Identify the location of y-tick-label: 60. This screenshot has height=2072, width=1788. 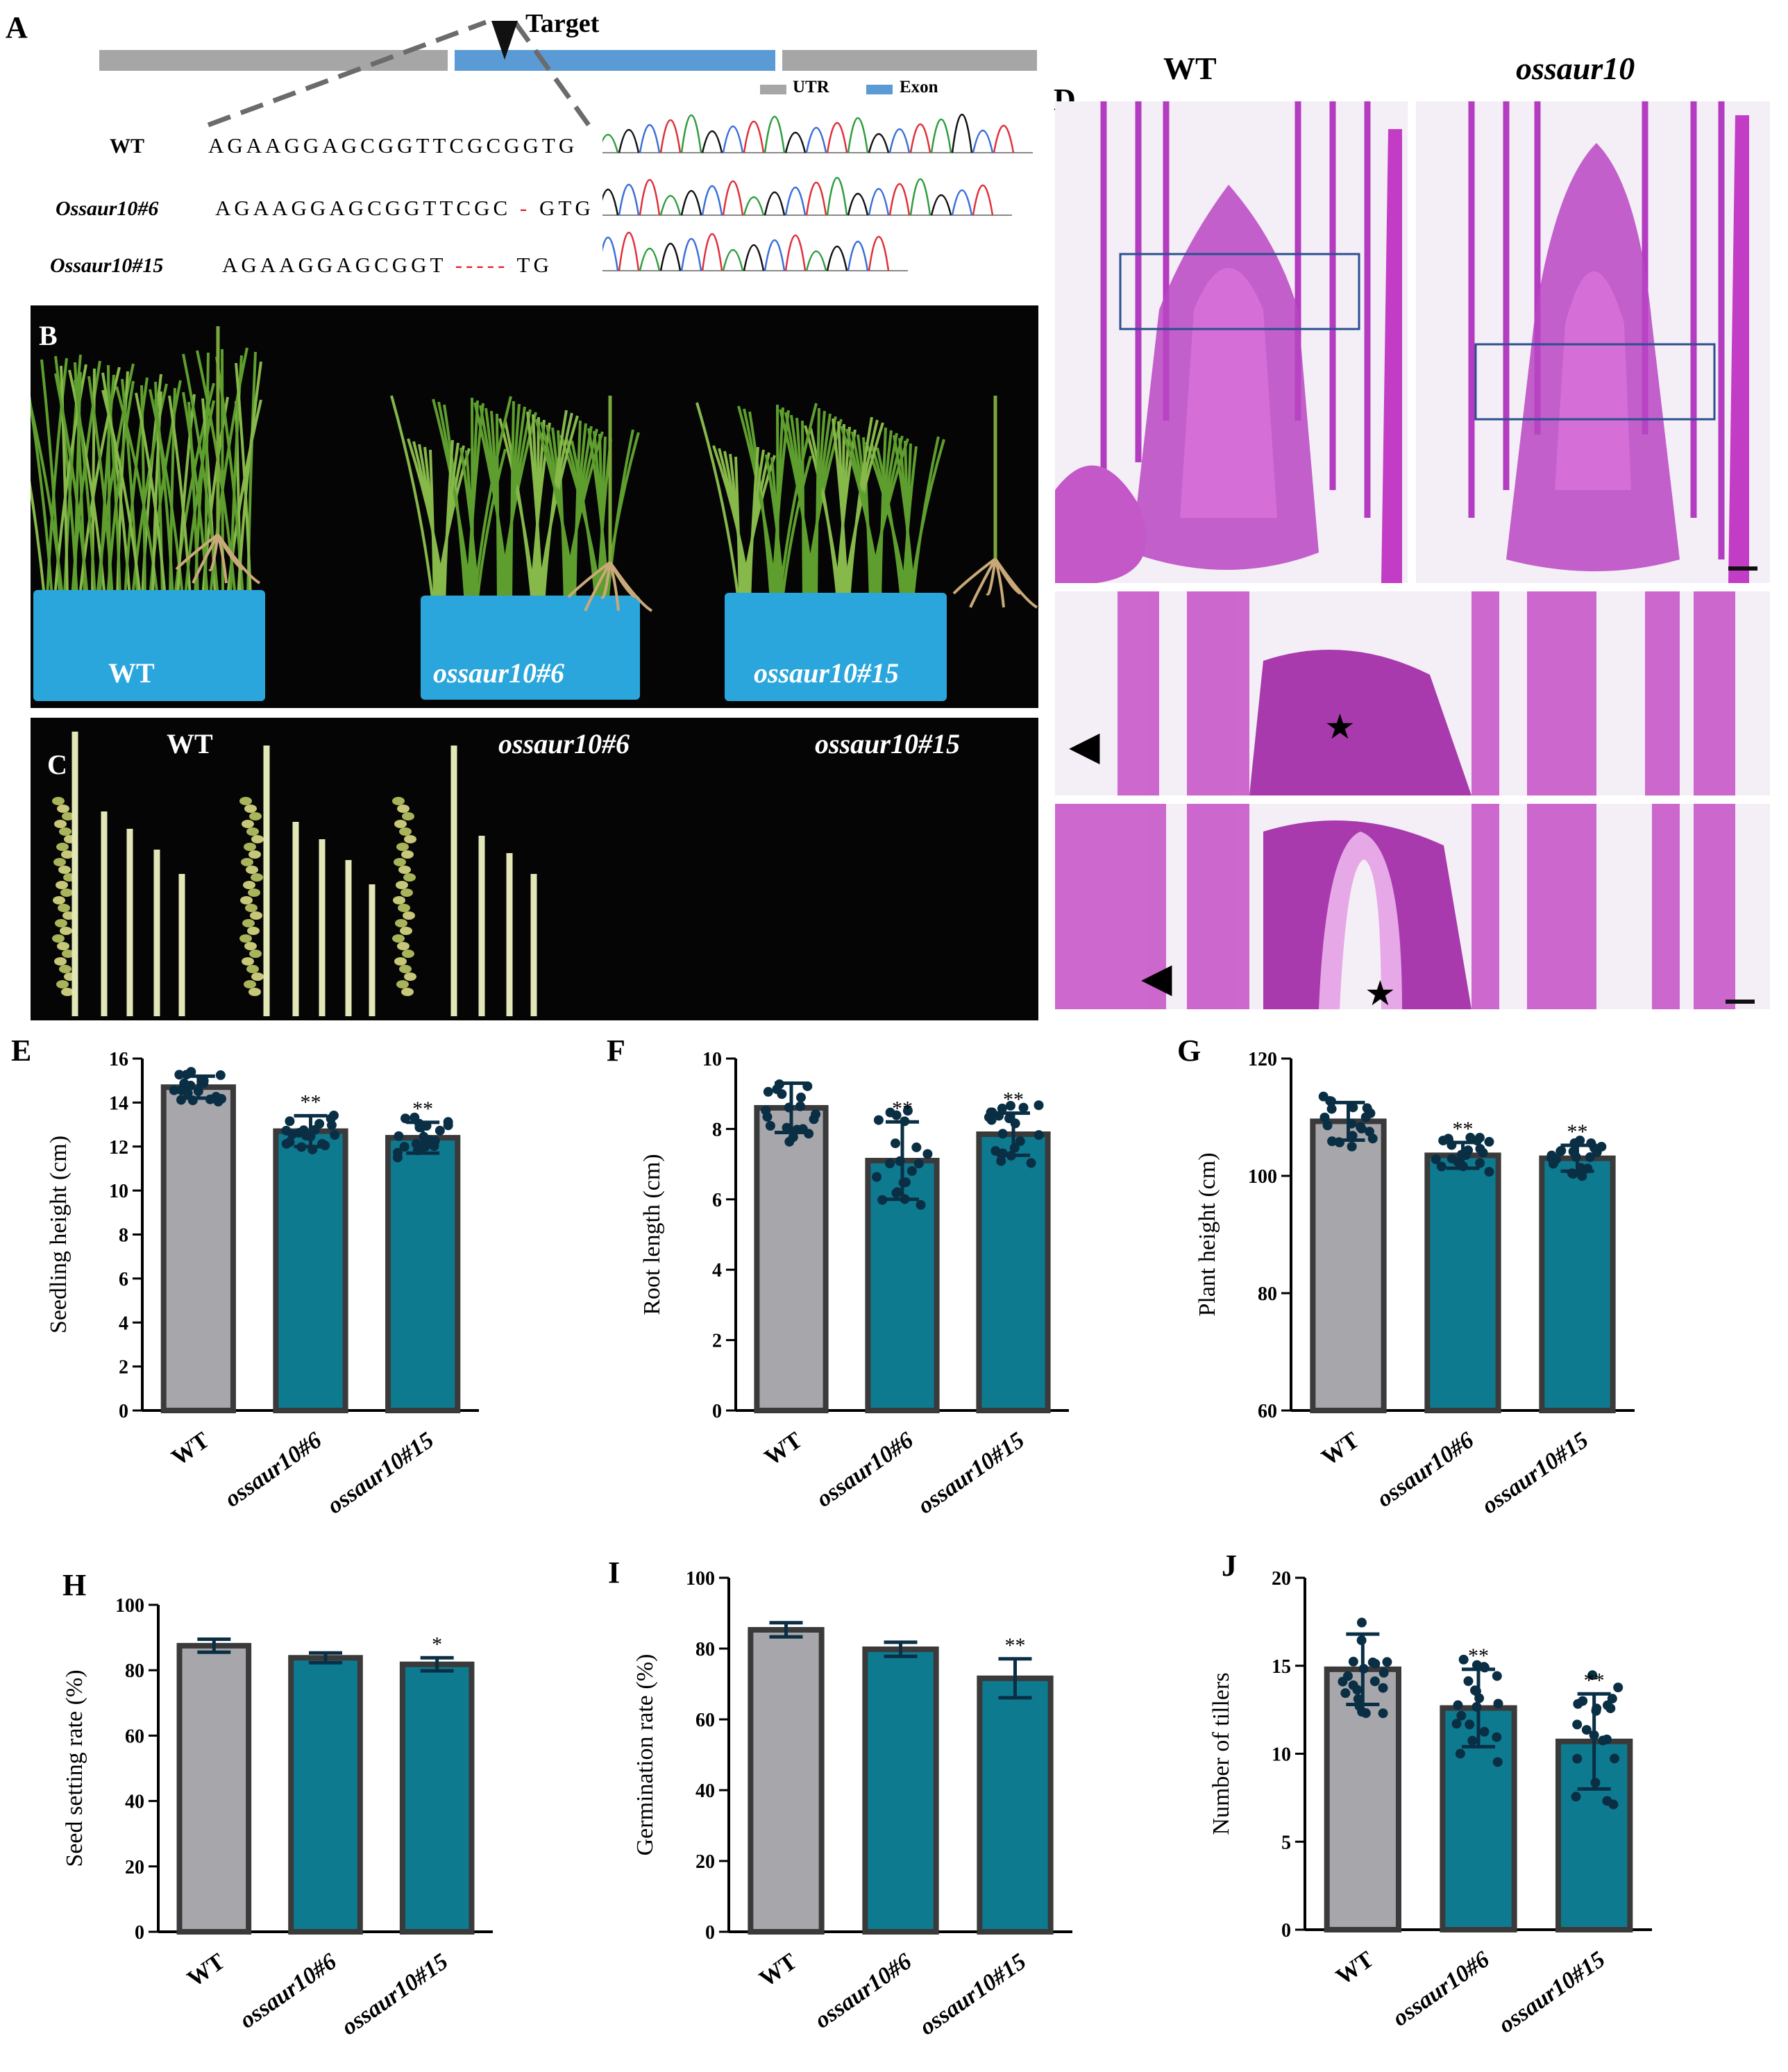
(134, 1737).